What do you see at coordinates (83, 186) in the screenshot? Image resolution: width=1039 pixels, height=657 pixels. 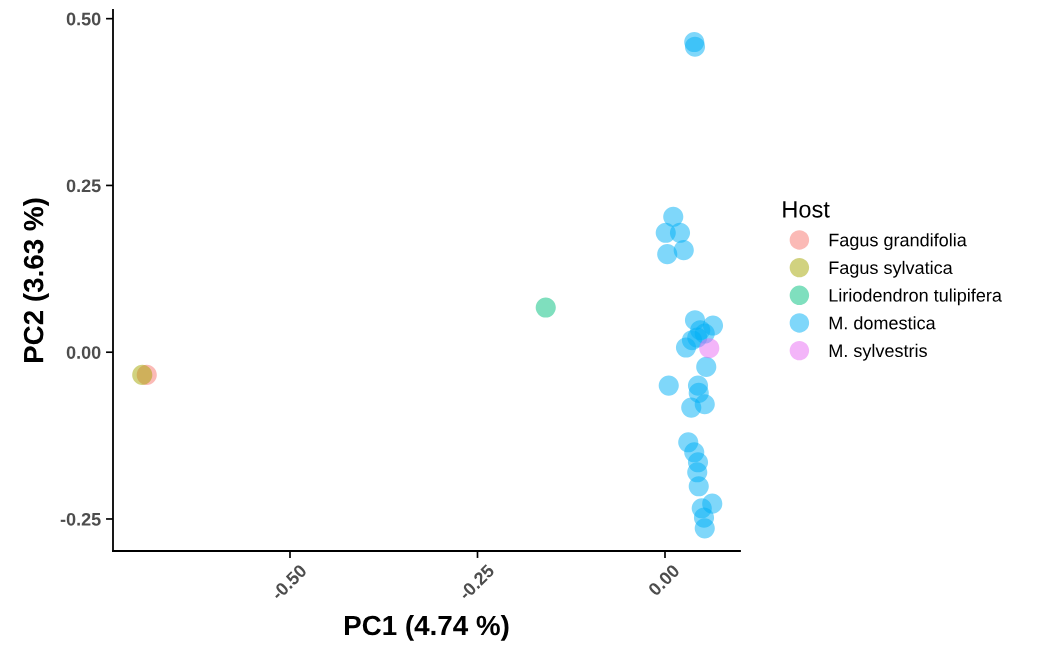 I see `y-tick-label: 0.25` at bounding box center [83, 186].